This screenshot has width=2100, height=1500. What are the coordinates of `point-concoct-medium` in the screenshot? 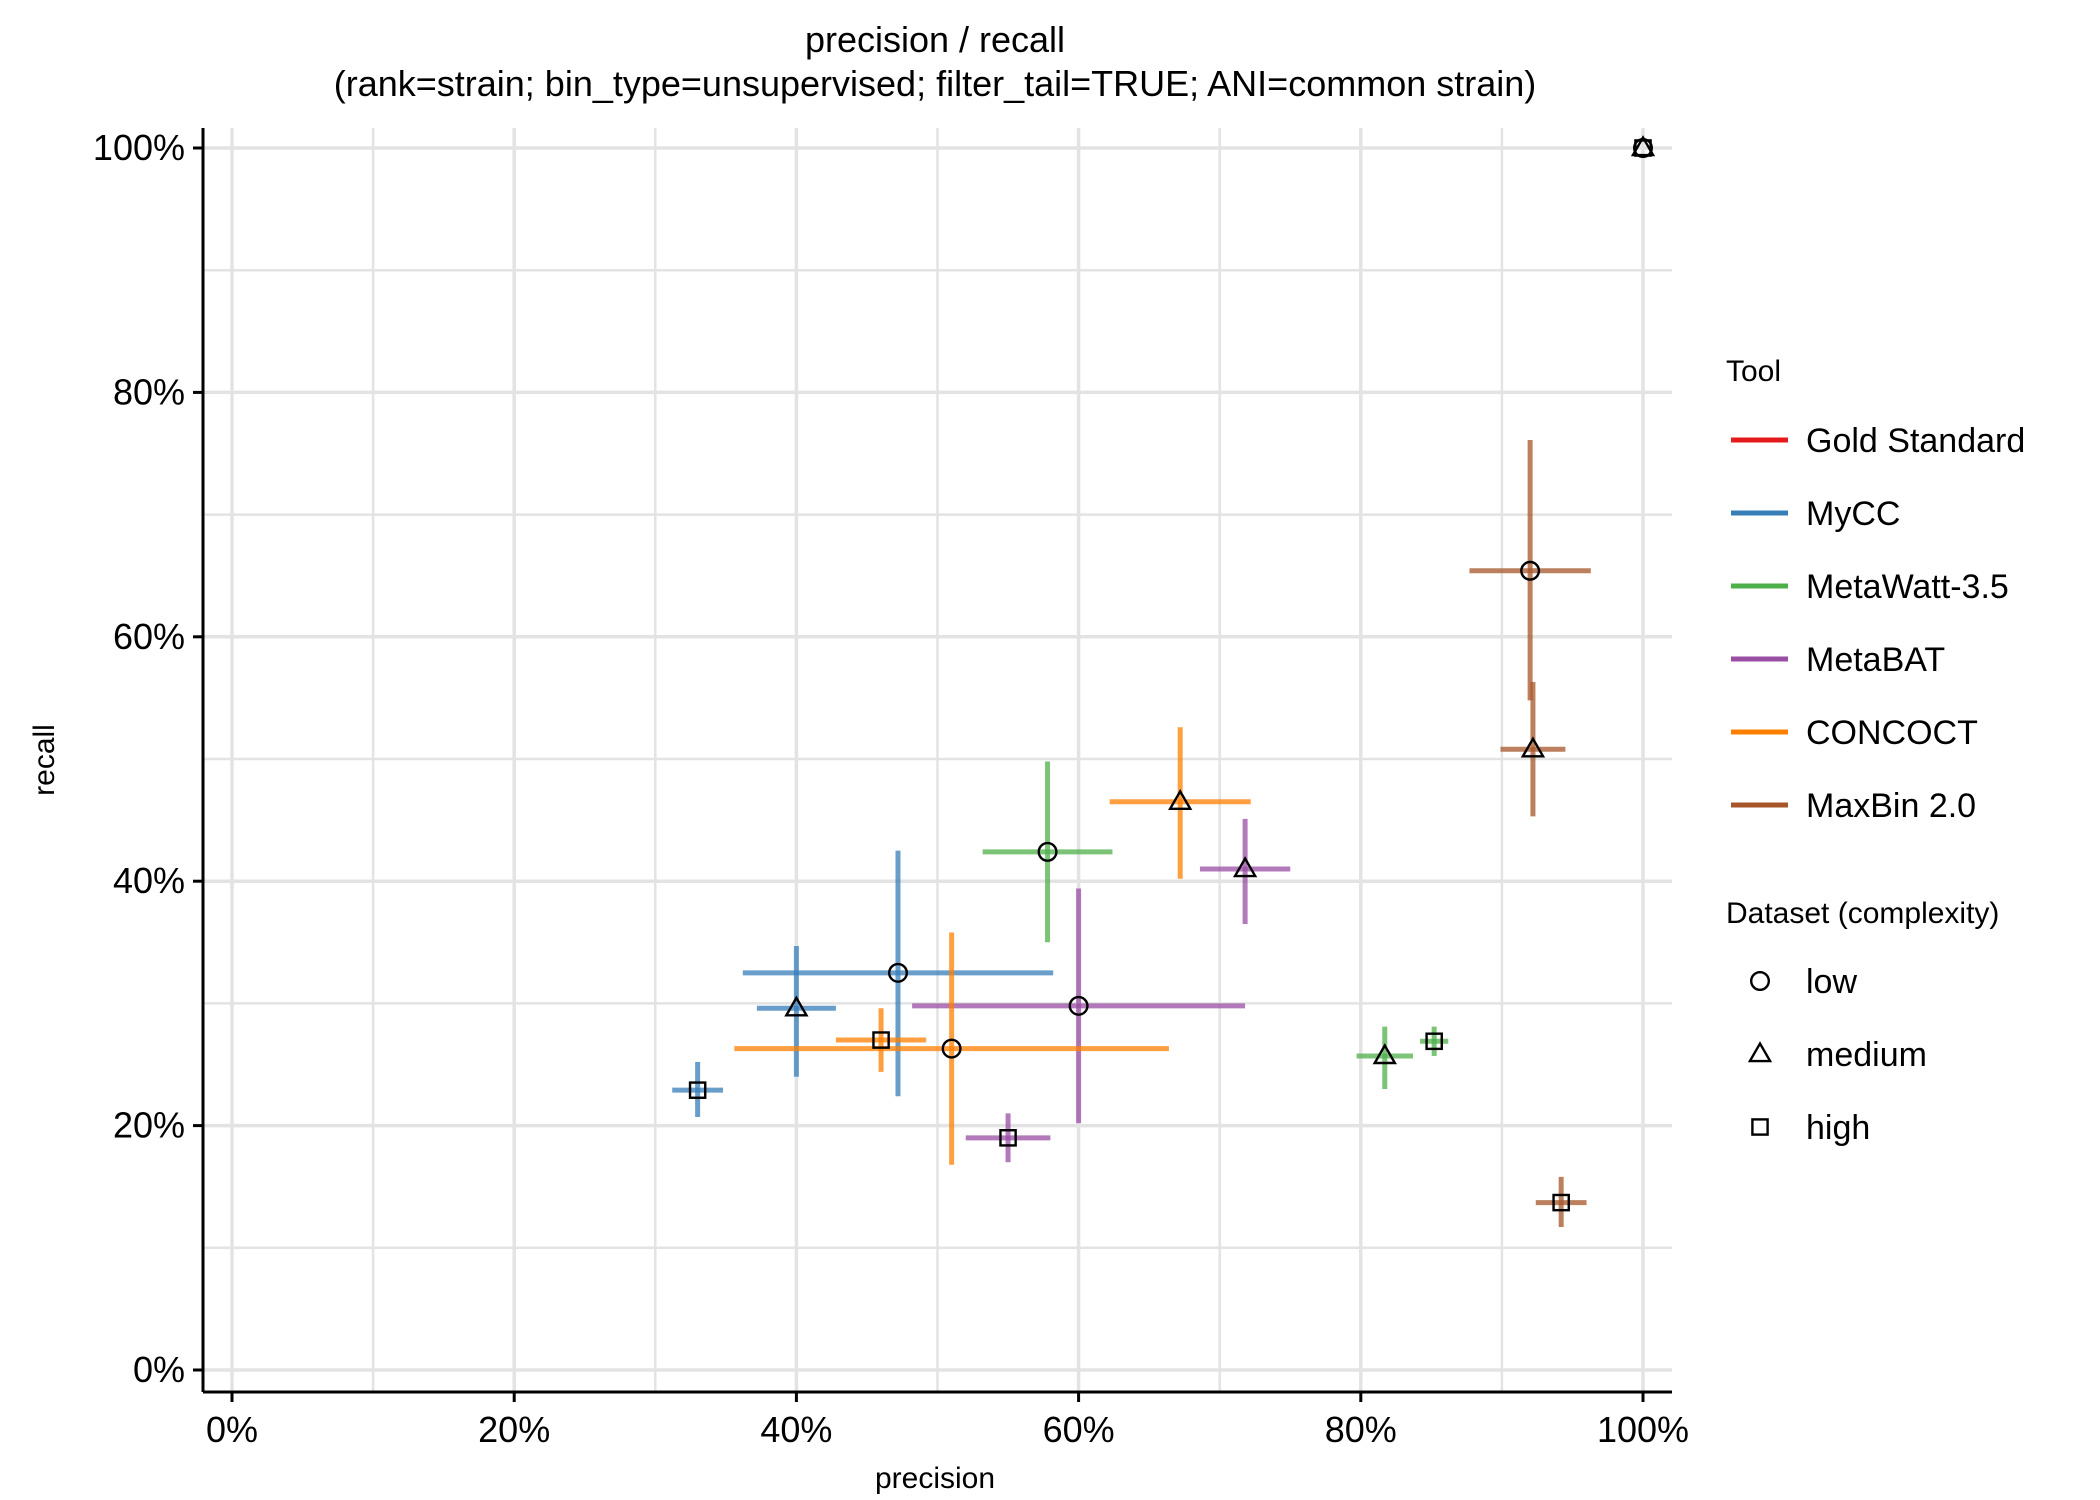 It's located at (1180, 799).